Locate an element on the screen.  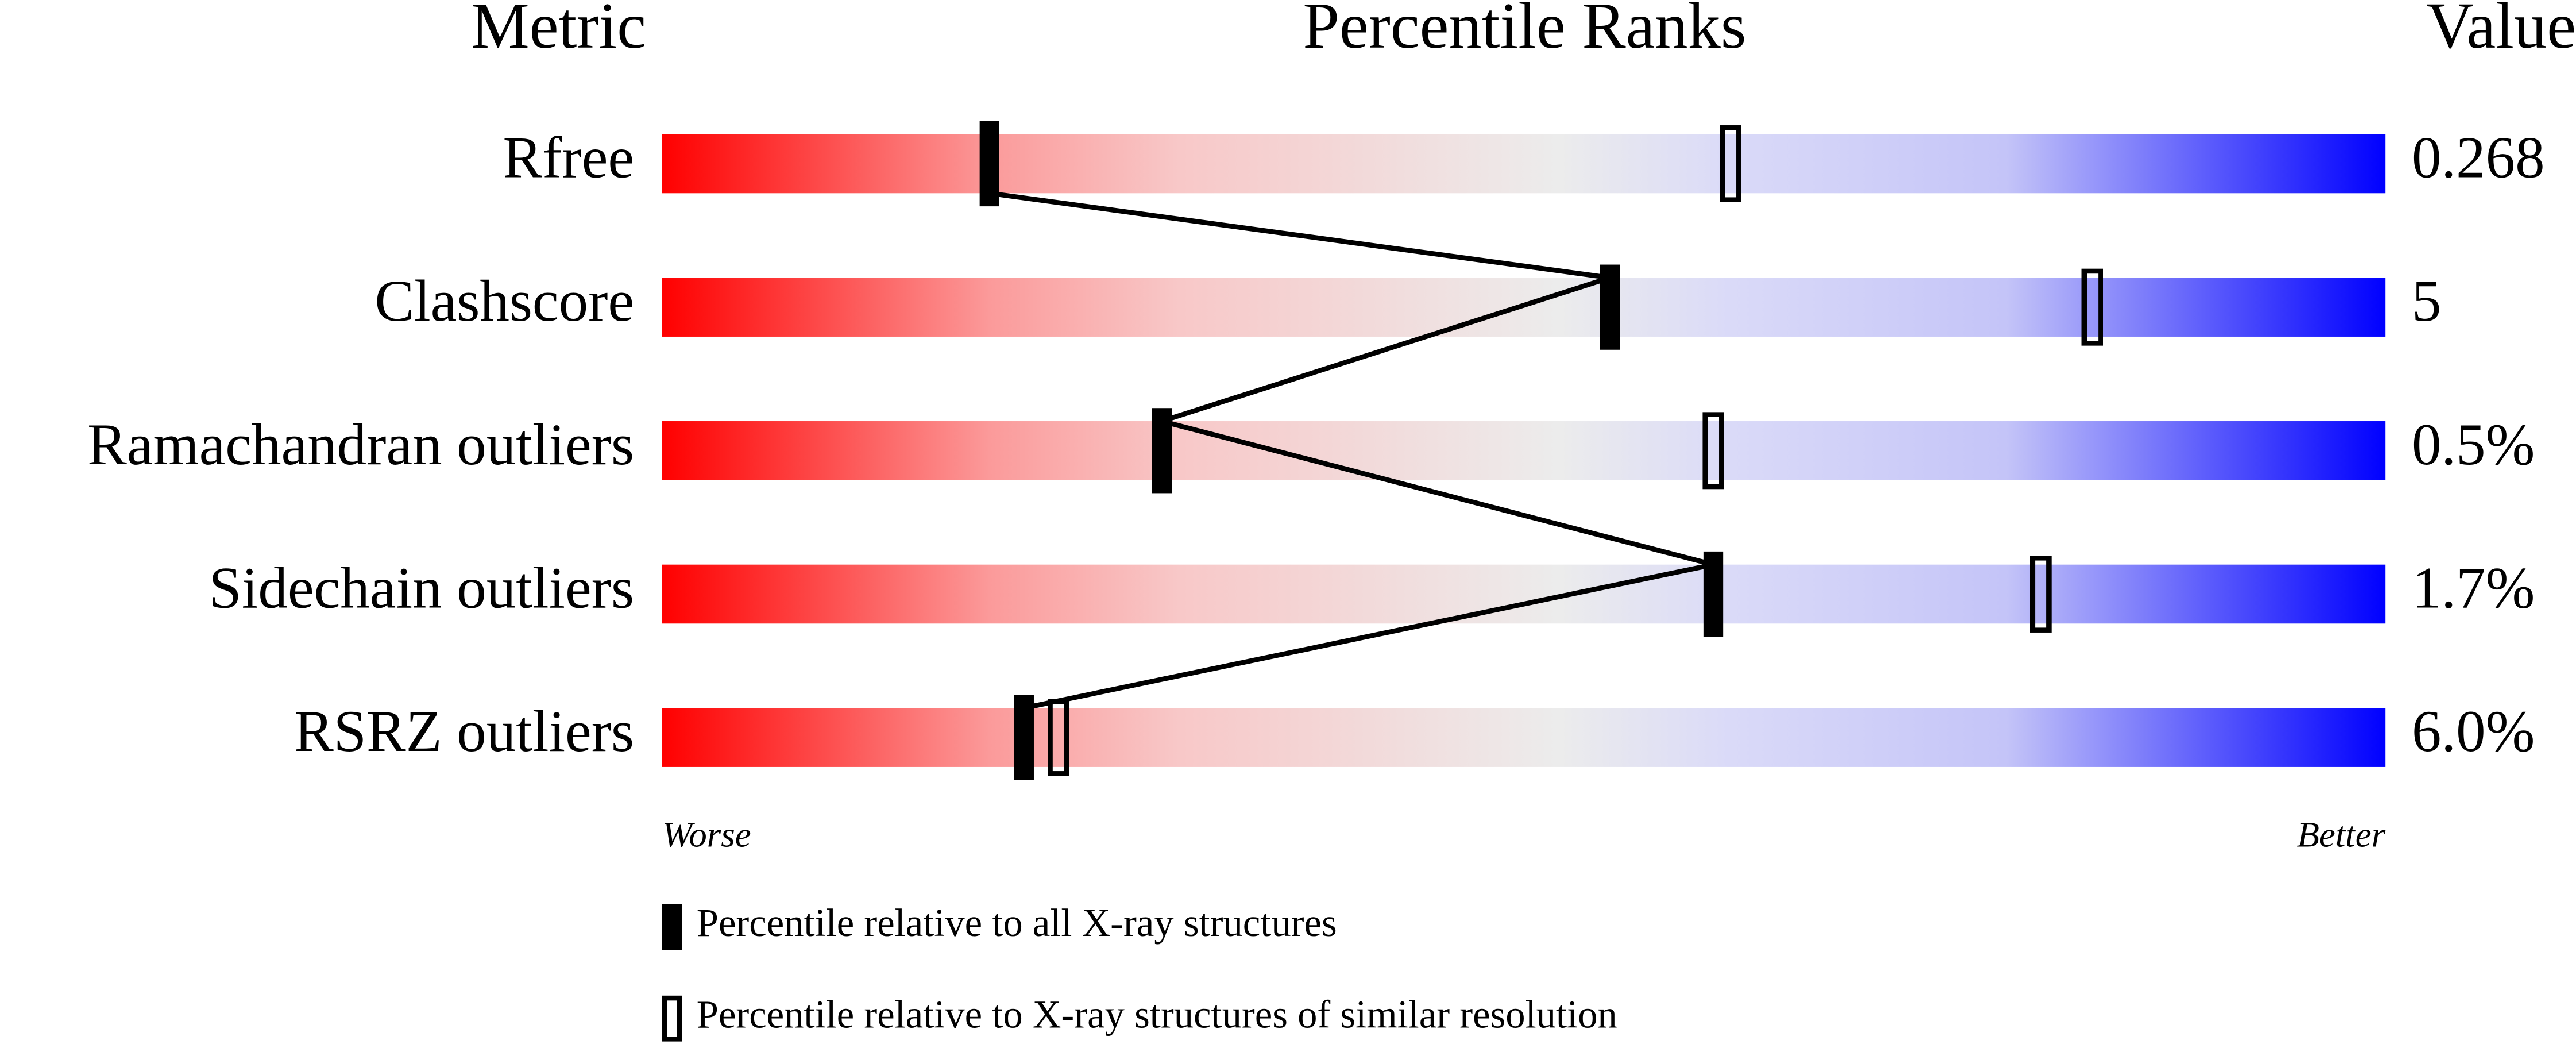
metric-label: Sidechain outliers is located at coordinates (422, 588).